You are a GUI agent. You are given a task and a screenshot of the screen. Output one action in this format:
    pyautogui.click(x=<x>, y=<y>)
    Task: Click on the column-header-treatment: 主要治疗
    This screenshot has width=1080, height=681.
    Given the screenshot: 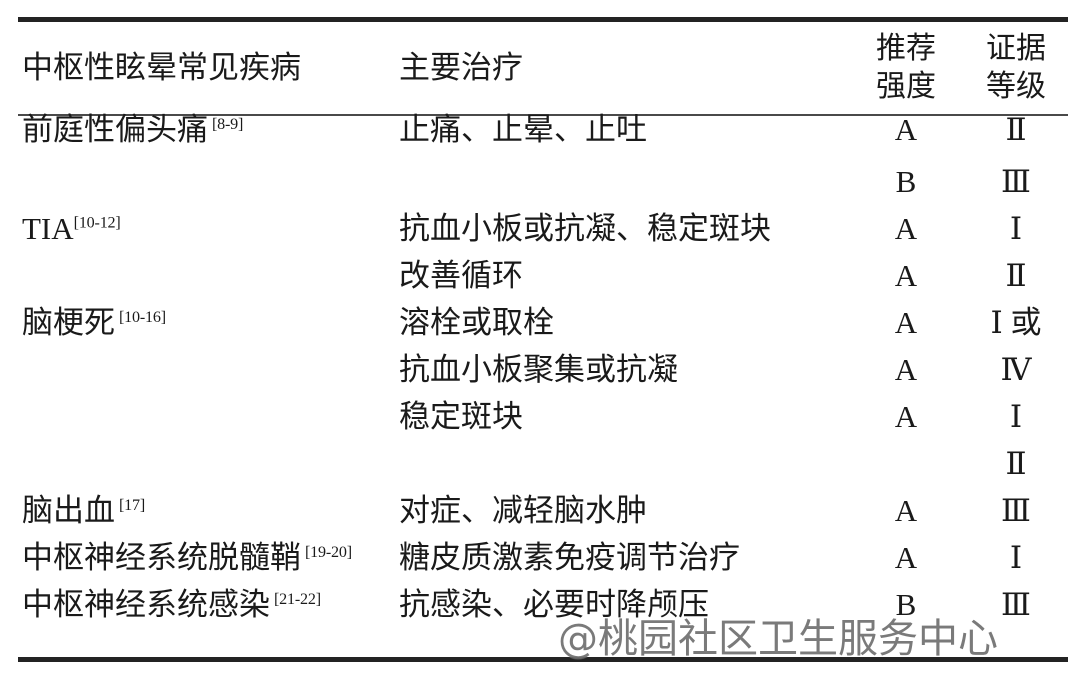 What is the action you would take?
    pyautogui.click(x=461, y=68)
    